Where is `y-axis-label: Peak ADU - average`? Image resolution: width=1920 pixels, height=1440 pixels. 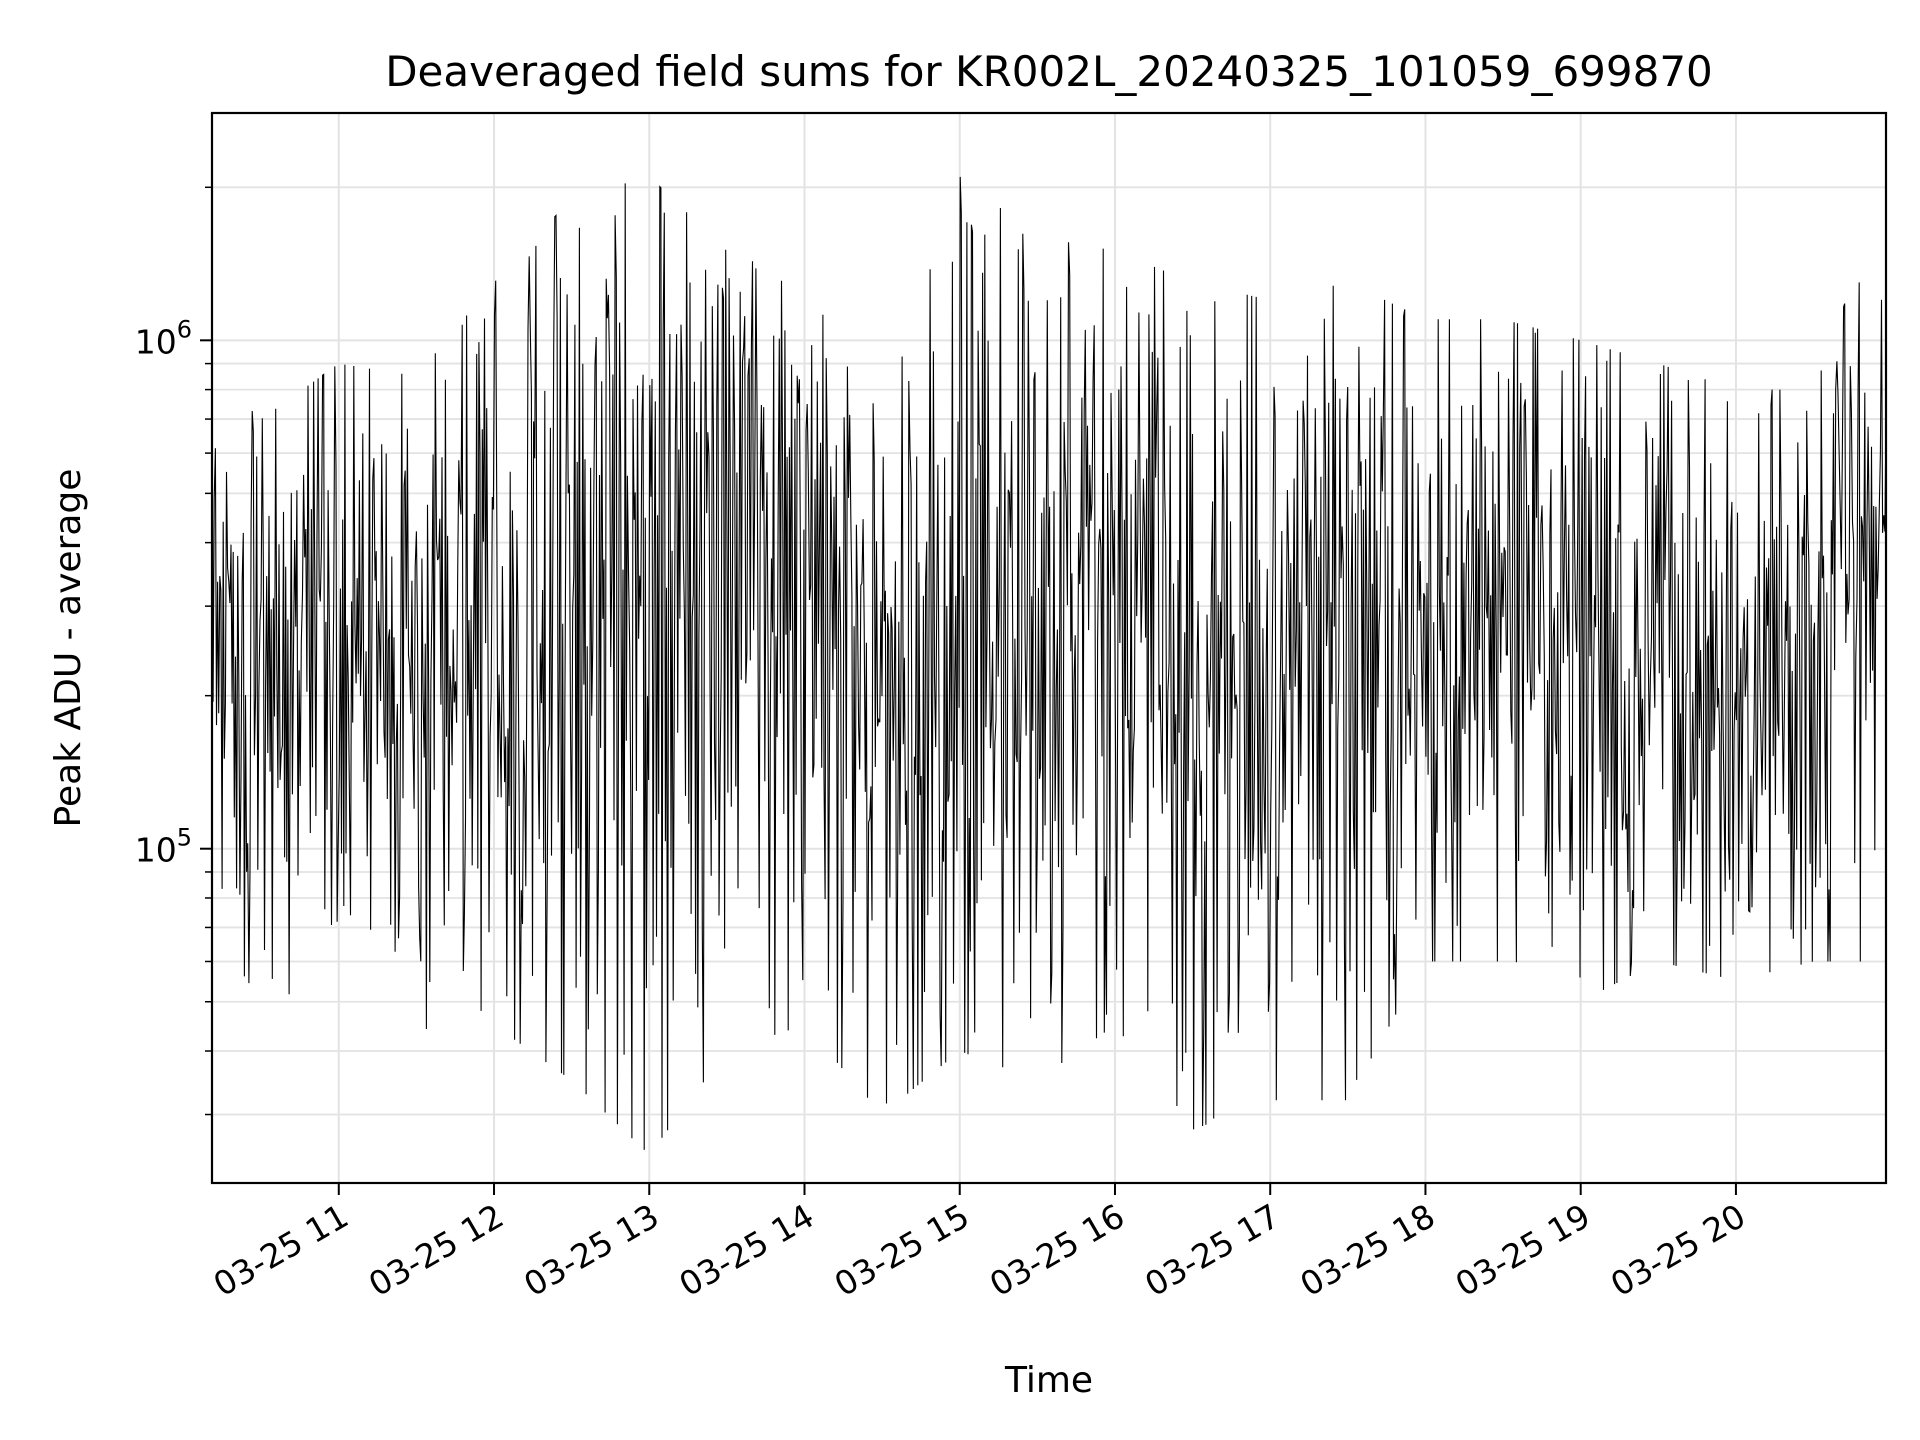
y-axis-label: Peak ADU - average is located at coordinates (68, 648).